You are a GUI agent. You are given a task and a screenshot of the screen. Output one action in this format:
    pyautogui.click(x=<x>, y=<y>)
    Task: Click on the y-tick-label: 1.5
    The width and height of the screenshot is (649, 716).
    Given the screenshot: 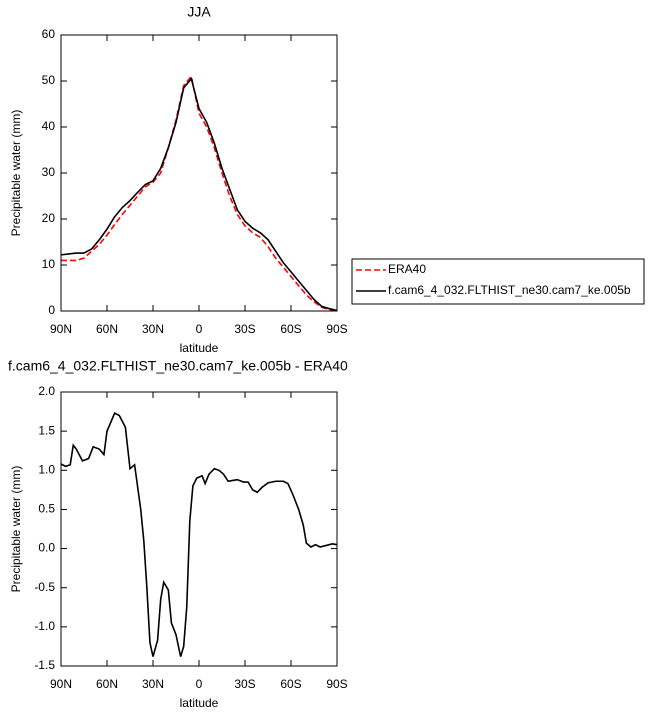 What is the action you would take?
    pyautogui.click(x=46, y=430)
    